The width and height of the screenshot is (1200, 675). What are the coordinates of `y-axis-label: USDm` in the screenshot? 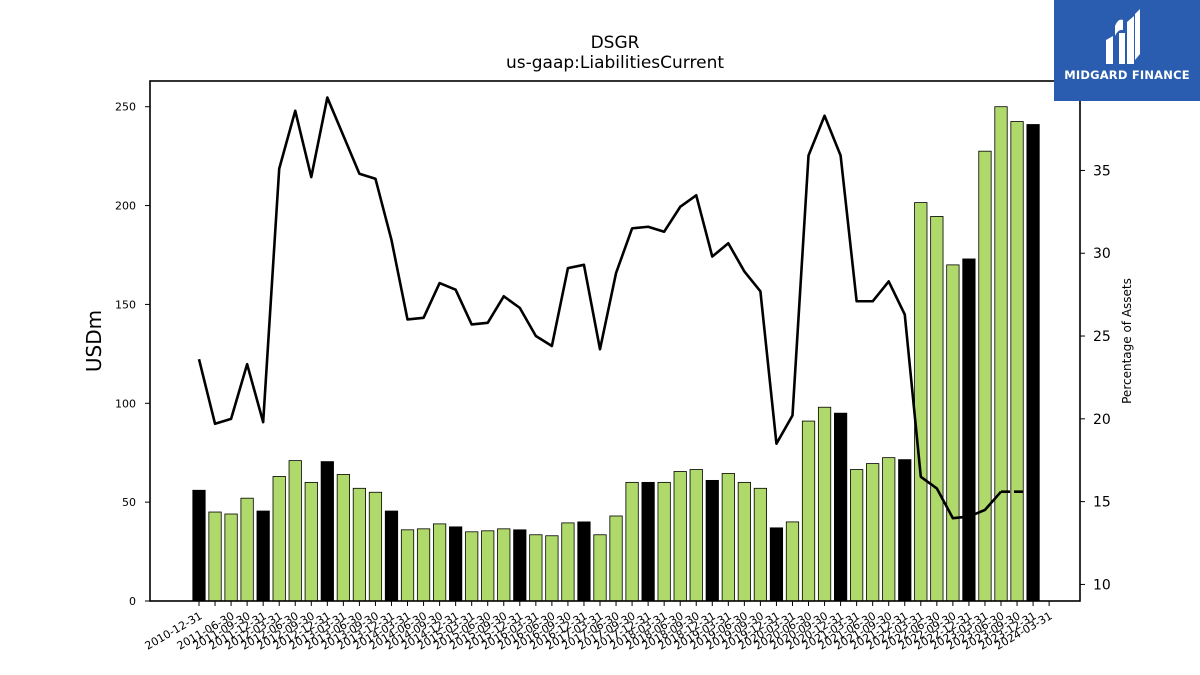 It's located at (94, 341).